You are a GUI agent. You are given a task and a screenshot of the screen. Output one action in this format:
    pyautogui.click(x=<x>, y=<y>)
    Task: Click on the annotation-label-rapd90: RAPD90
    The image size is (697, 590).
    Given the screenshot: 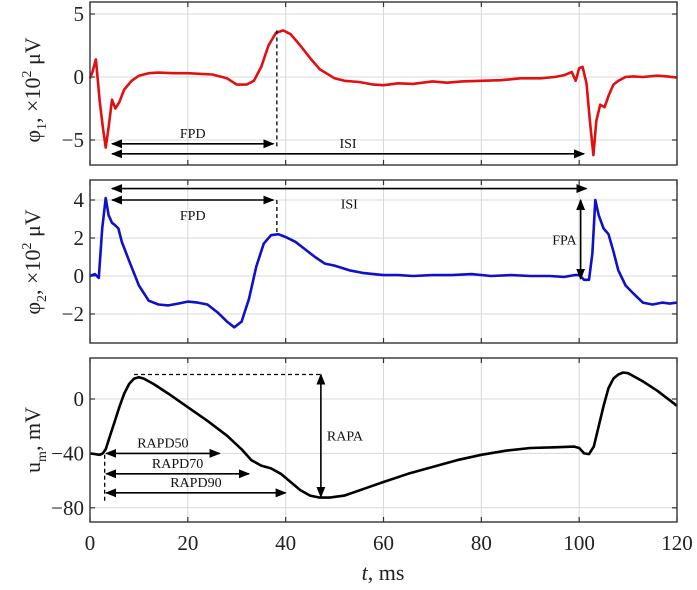 What is the action you would take?
    pyautogui.click(x=195, y=483)
    